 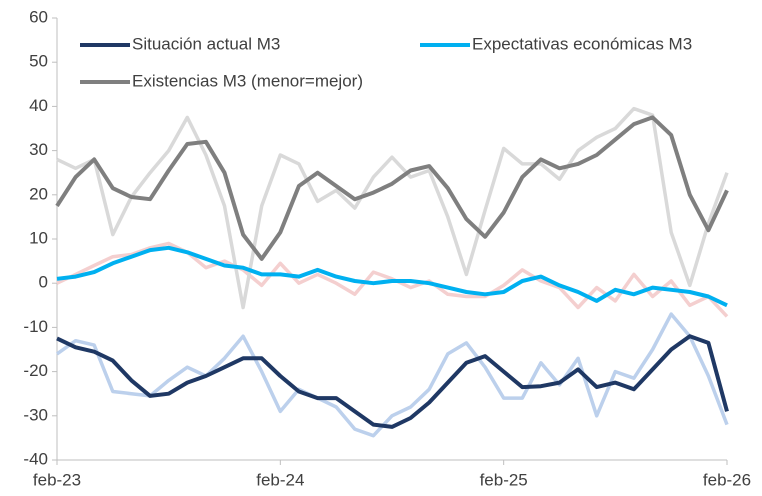 What do you see at coordinates (38, 193) in the screenshot?
I see `y-tick-label: 20` at bounding box center [38, 193].